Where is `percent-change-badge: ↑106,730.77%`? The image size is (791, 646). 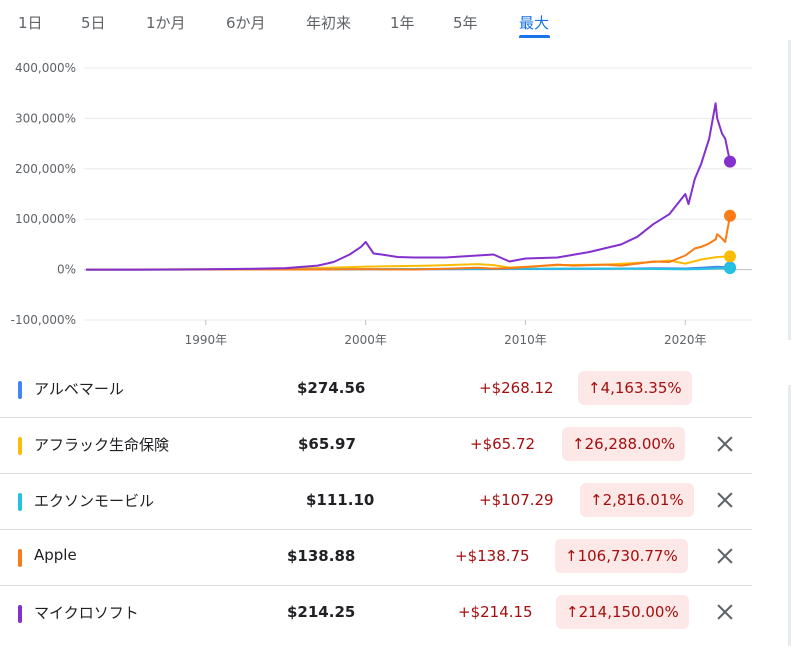
percent-change-badge: ↑106,730.77% is located at coordinates (621, 556).